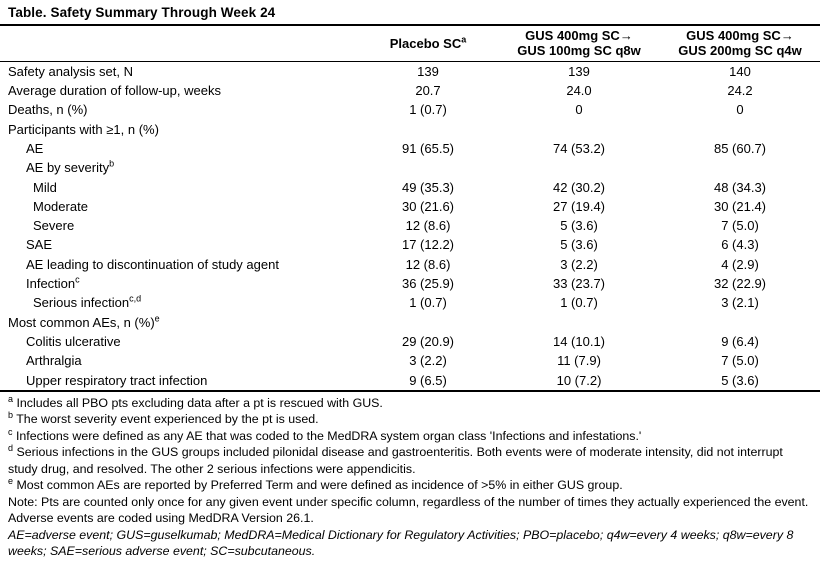  Describe the element at coordinates (87, 302) in the screenshot. I see `row-label: Serious infectionc,d` at that location.